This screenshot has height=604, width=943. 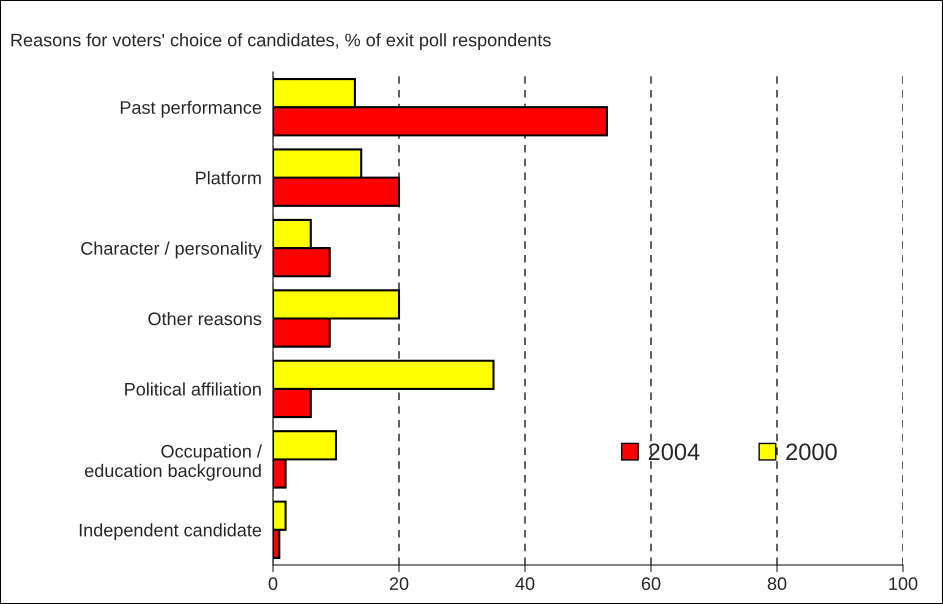 I want to click on y-tick-label: Platform, so click(x=228, y=177).